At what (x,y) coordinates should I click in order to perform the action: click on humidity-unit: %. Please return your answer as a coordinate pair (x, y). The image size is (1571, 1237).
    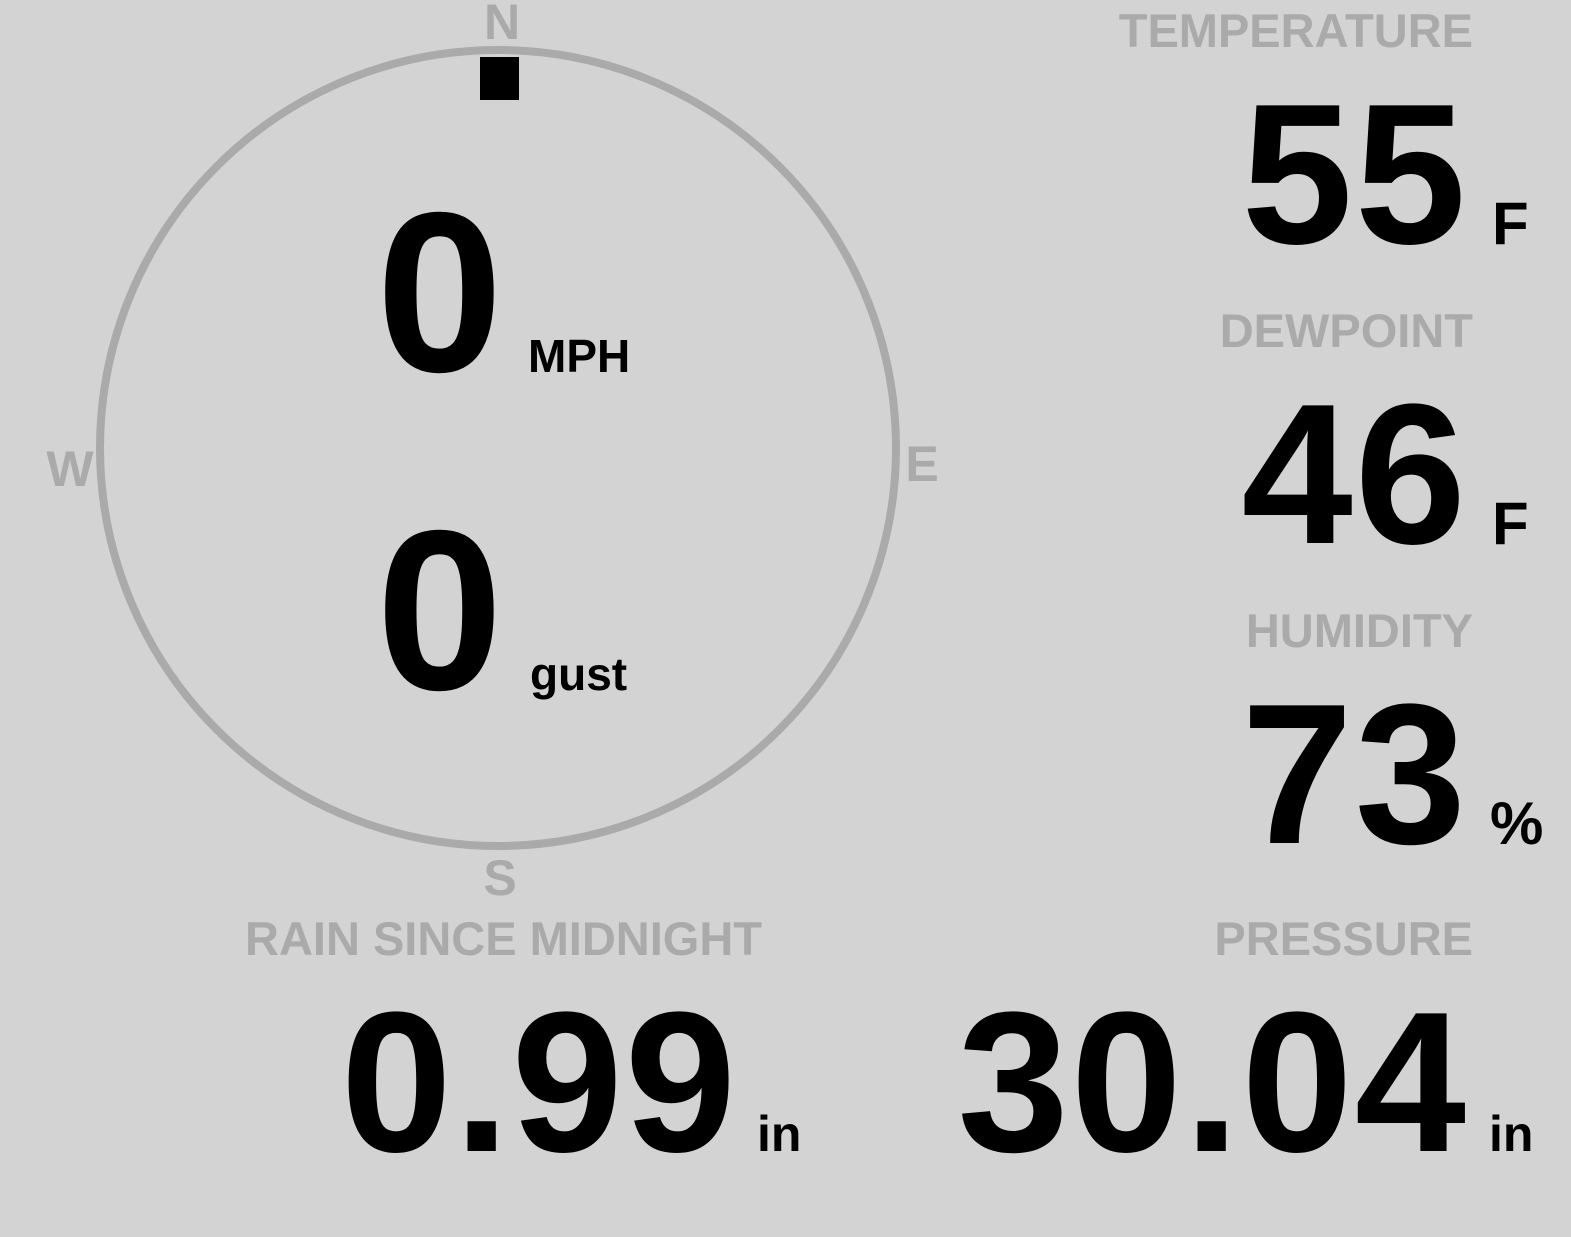
    Looking at the image, I should click on (1517, 823).